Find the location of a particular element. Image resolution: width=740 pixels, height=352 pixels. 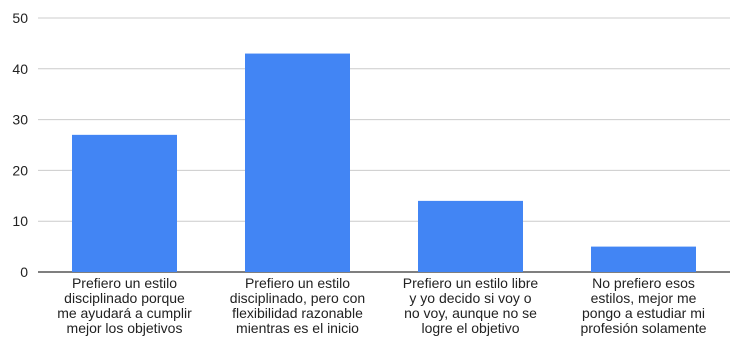

y-tick-label: 0 is located at coordinates (24, 272).